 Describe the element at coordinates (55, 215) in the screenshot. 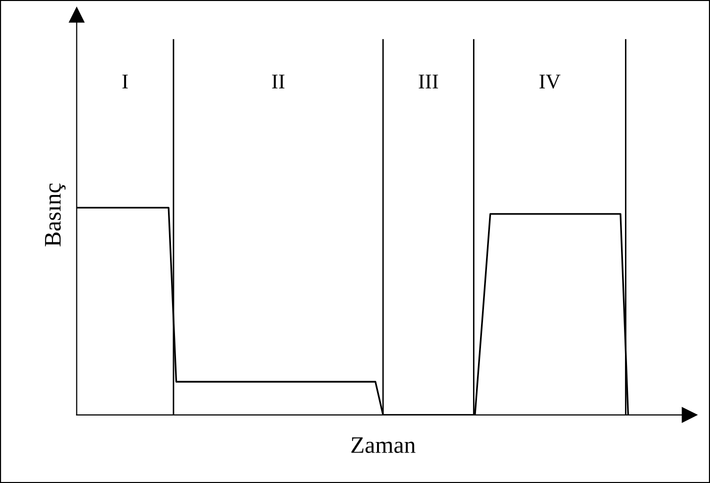

I see `y-axis-title: Basınç` at that location.